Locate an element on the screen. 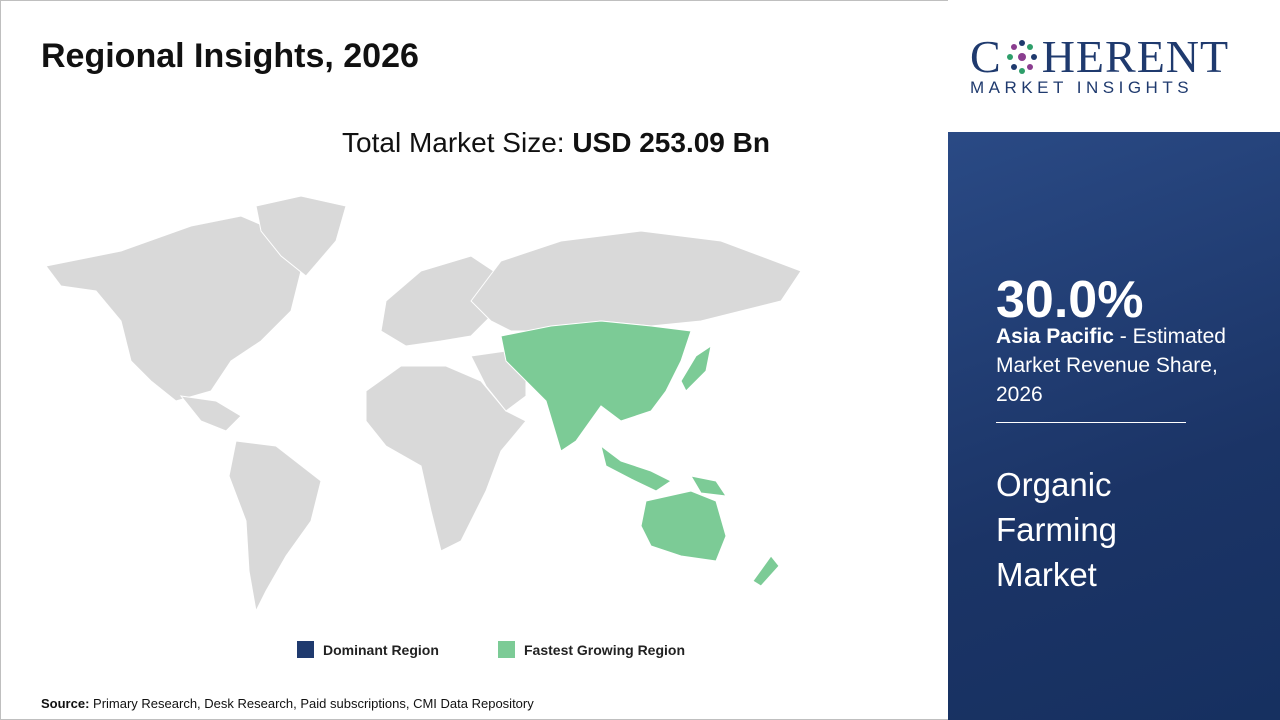  legend-label: Fastest Growing Region is located at coordinates (605, 649).